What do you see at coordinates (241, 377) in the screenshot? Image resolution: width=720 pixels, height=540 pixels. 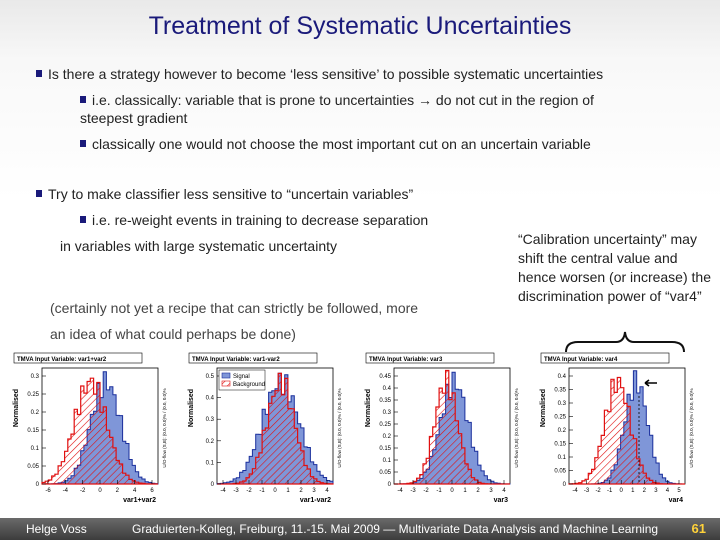 I see `legend-signal: Signal` at bounding box center [241, 377].